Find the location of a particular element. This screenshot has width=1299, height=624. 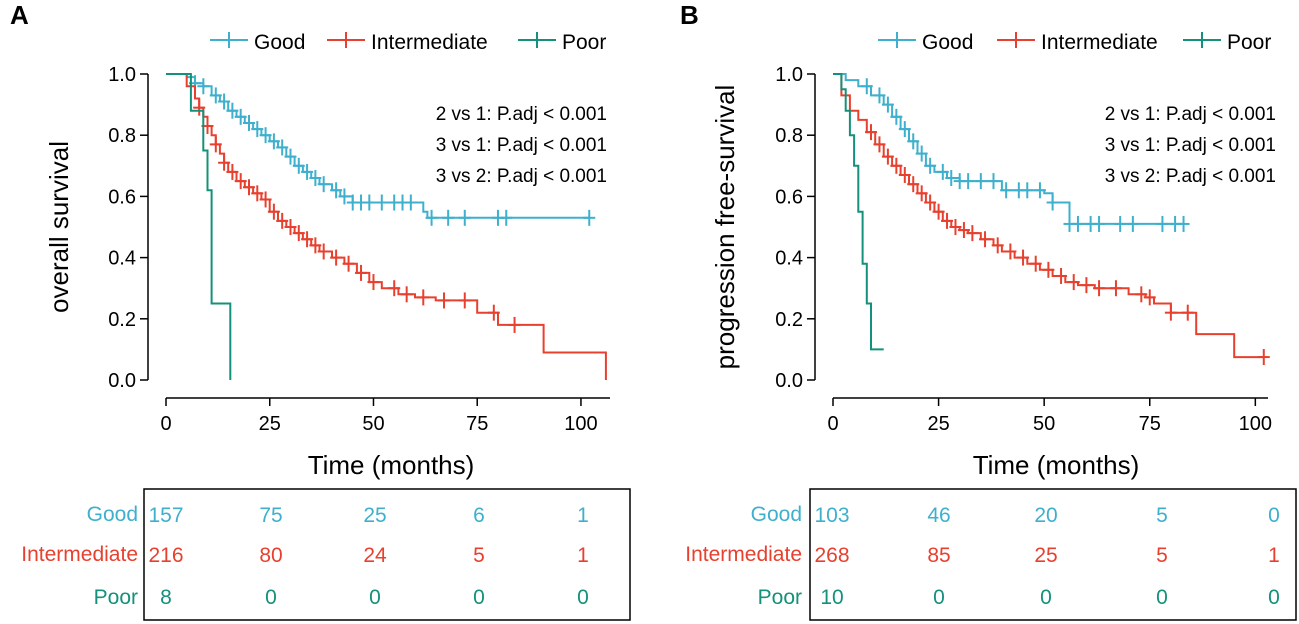

risk-cell-good-t25: 46 is located at coordinates (938, 515).